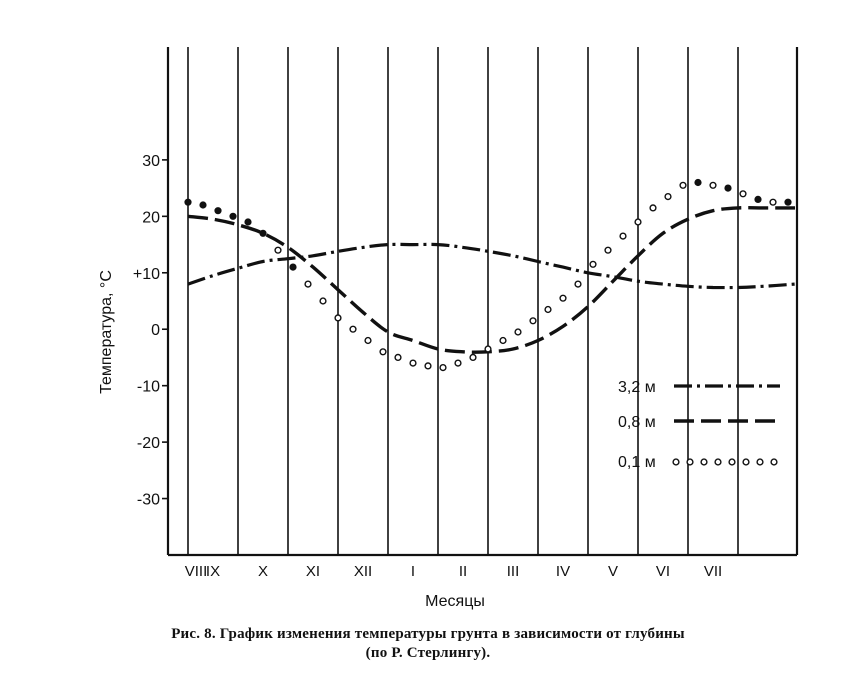 The image size is (856, 690). I want to click on y-tick-label: -20, so click(148, 443).